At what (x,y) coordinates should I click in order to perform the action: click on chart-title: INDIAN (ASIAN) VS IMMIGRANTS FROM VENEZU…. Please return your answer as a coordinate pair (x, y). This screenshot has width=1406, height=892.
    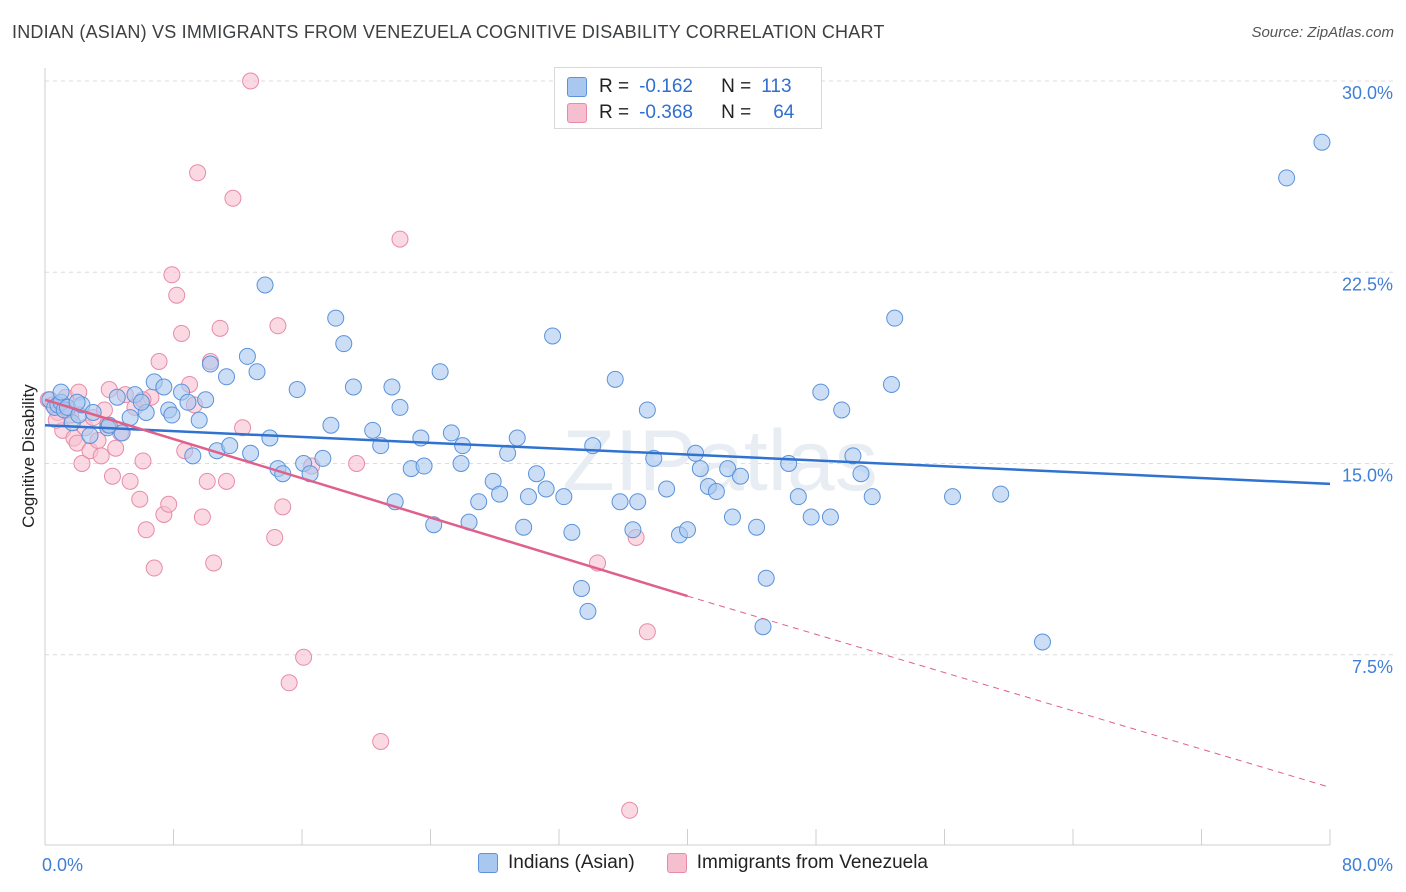
    Looking at the image, I should click on (448, 32).